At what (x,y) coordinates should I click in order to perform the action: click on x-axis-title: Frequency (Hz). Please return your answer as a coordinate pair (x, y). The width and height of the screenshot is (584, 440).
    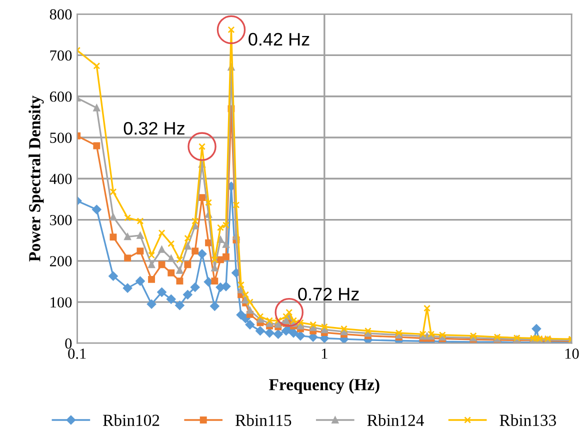
    Looking at the image, I should click on (324, 386).